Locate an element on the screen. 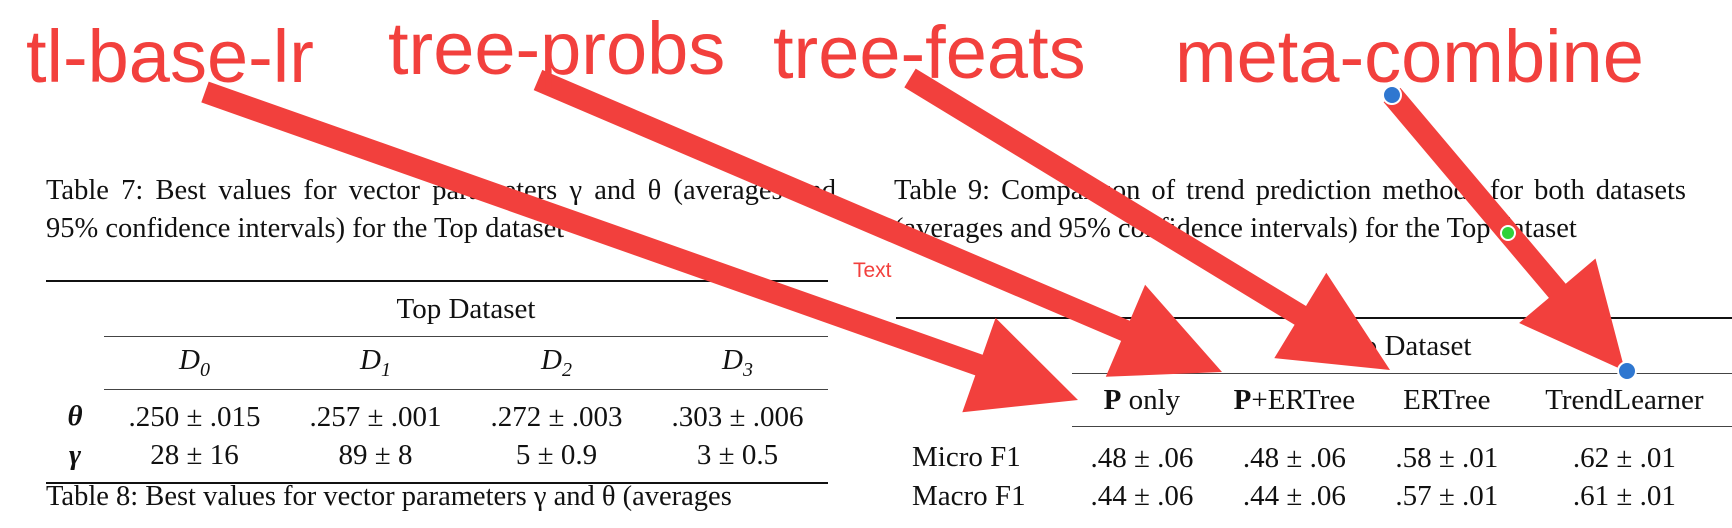 This screenshot has height=528, width=1732. table9-group-header: Top Dataset is located at coordinates (1402, 345).